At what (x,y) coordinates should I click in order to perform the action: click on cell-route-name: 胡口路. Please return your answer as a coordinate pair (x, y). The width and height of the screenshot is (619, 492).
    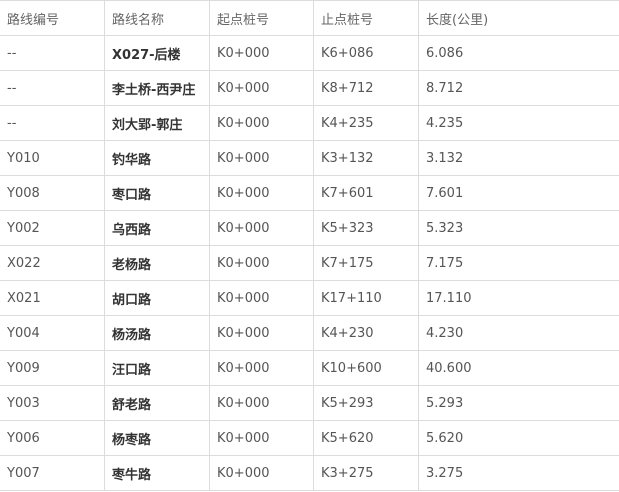
    Looking at the image, I should click on (157, 298).